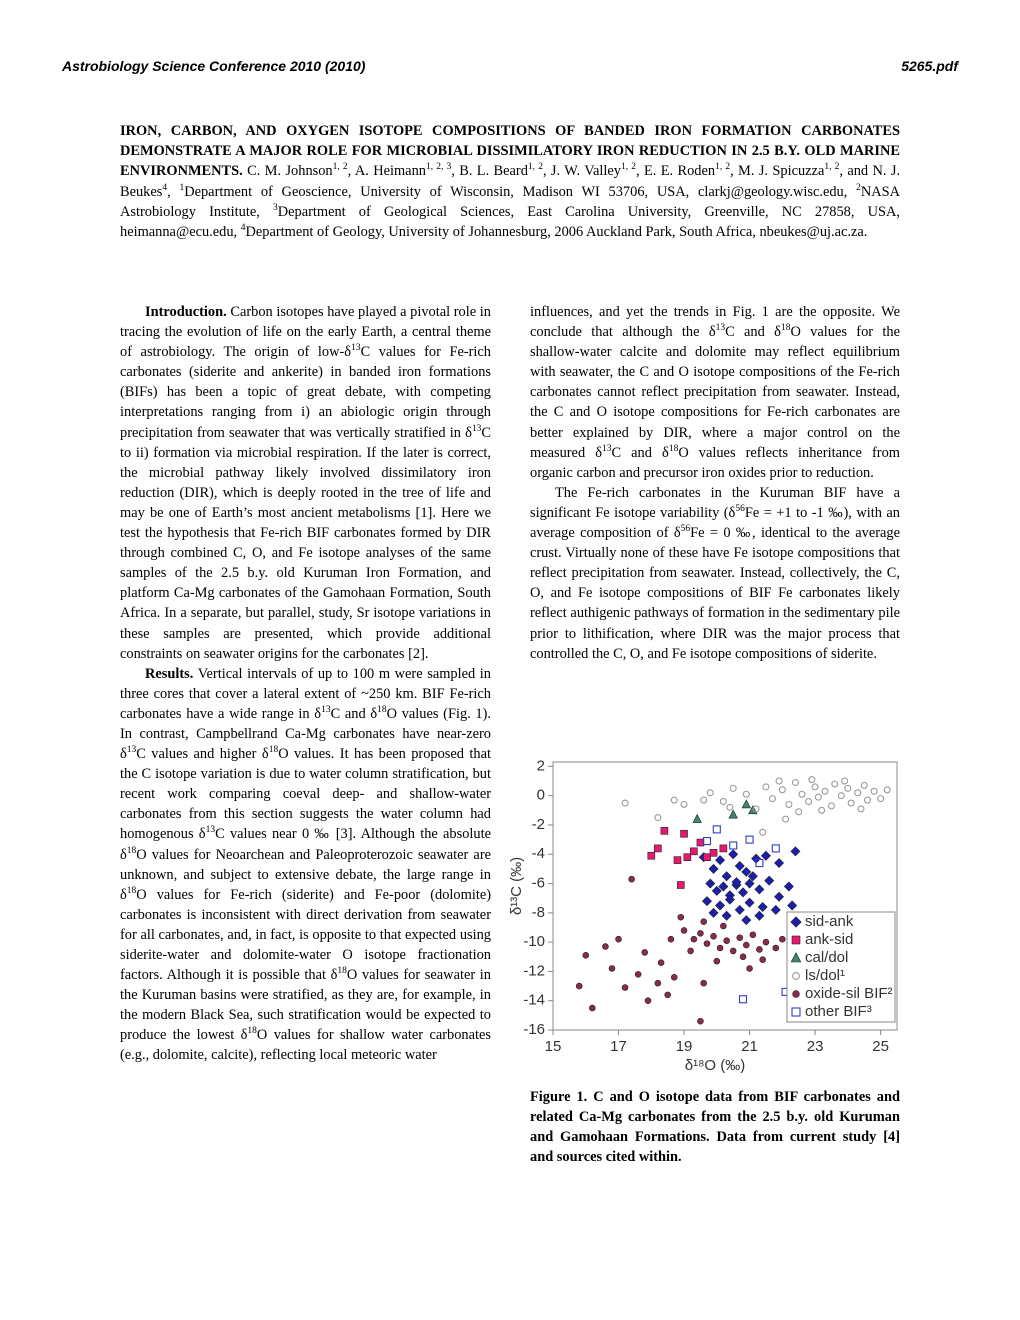 The width and height of the screenshot is (1020, 1320). What do you see at coordinates (534, 1000) in the screenshot?
I see `y-tick-label: -14` at bounding box center [534, 1000].